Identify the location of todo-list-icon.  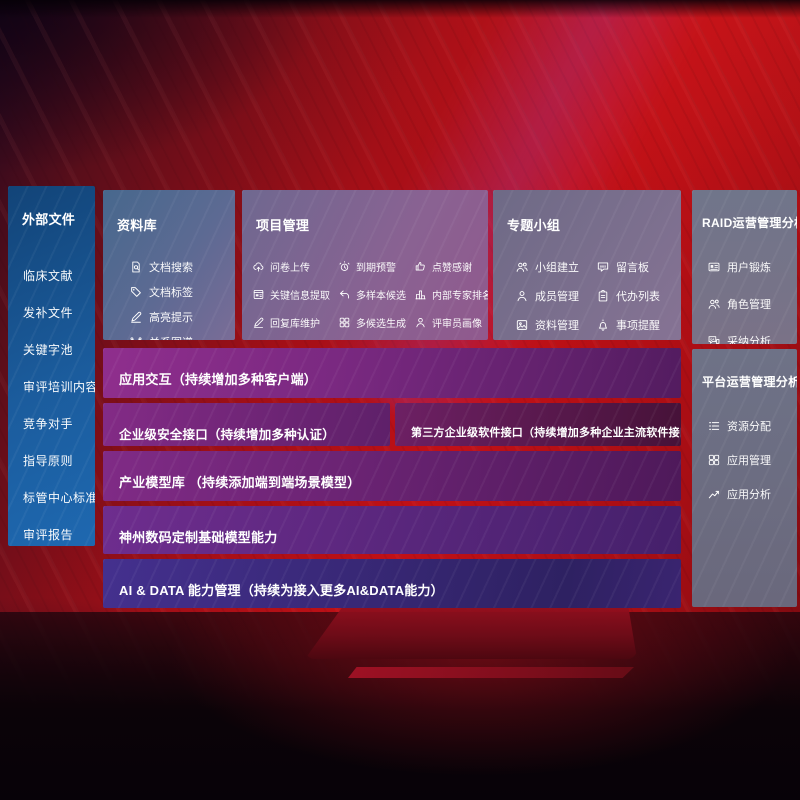
(603, 296).